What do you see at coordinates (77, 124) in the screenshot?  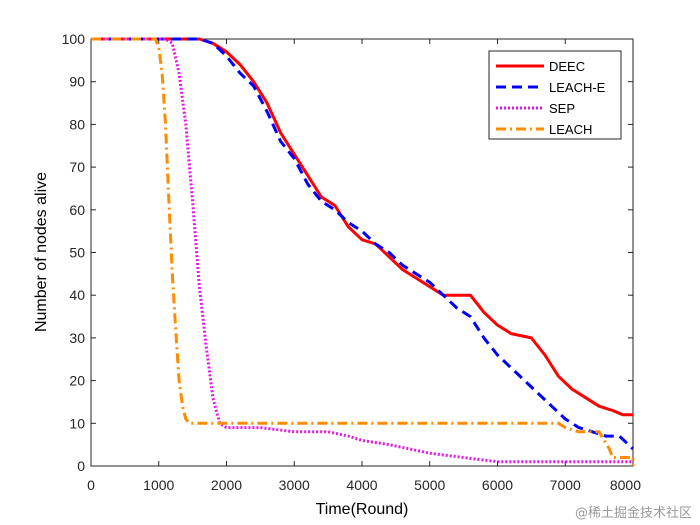 I see `y-tick-label: 80` at bounding box center [77, 124].